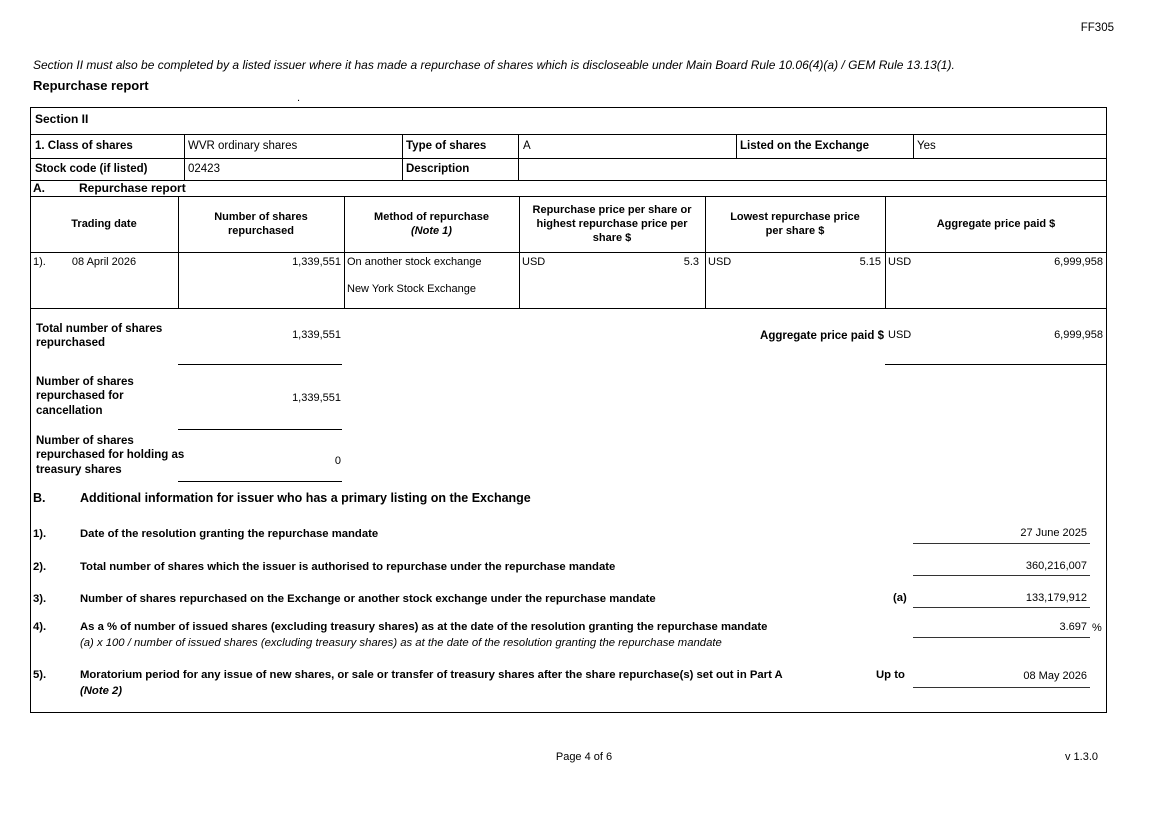  I want to click on item5-number: 5)., so click(40, 675).